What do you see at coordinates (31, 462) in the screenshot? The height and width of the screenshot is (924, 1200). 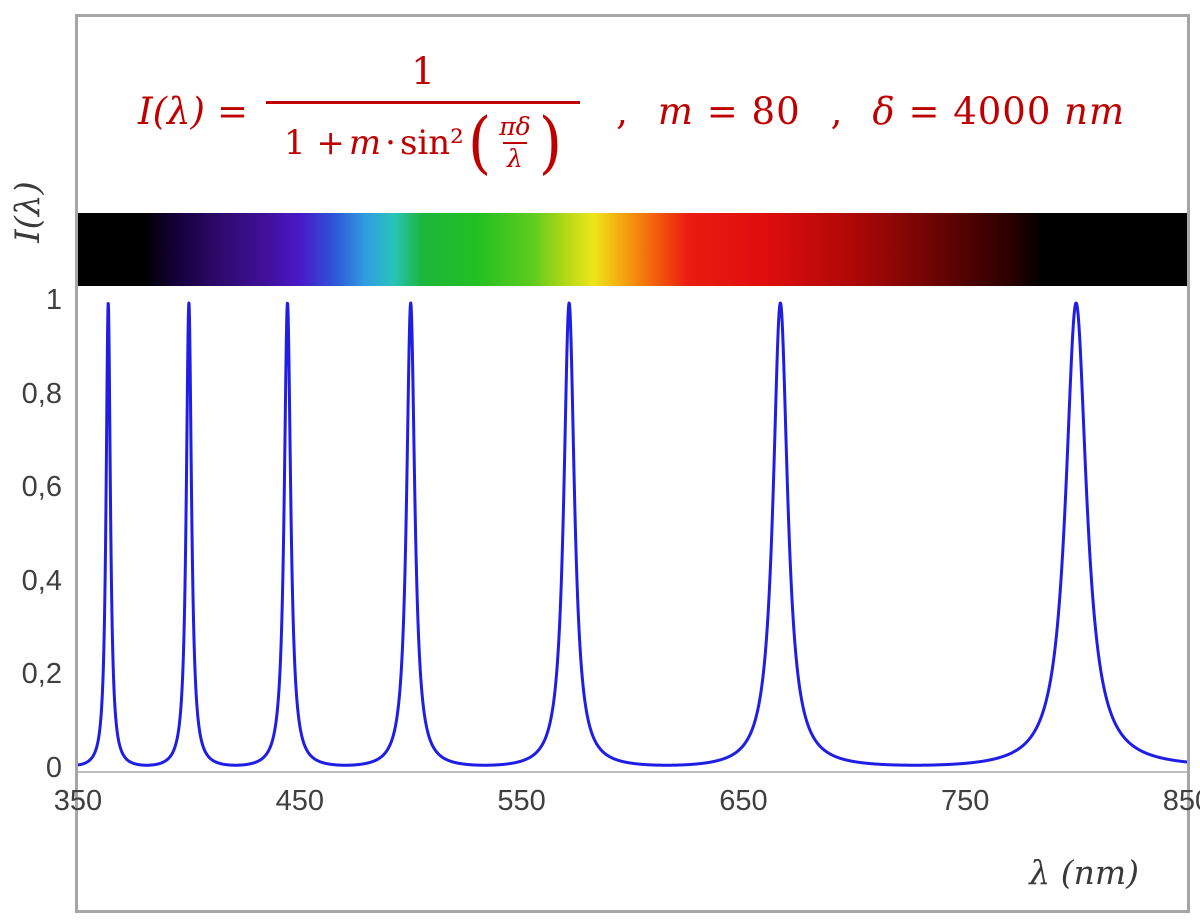 I see `y-tick-labels: 1 0,8 0,6 0,4 0,2 0` at bounding box center [31, 462].